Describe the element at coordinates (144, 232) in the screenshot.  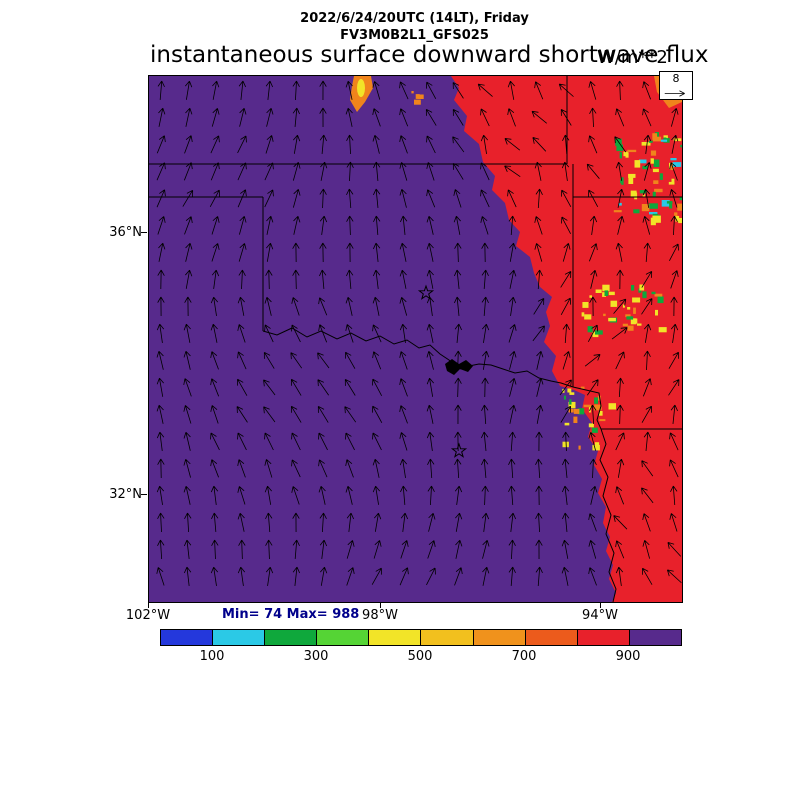
I see `lat-tick-36n` at that location.